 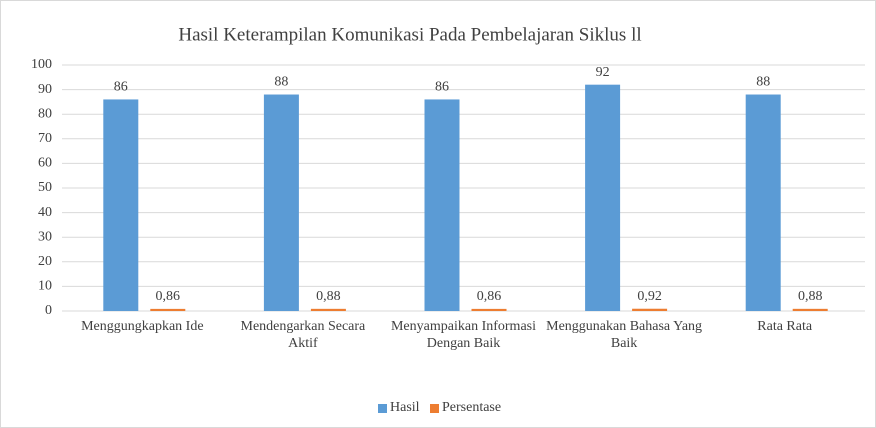 What do you see at coordinates (303, 335) in the screenshot?
I see `x-tick-label: Mendengarkan Secara Aktif` at bounding box center [303, 335].